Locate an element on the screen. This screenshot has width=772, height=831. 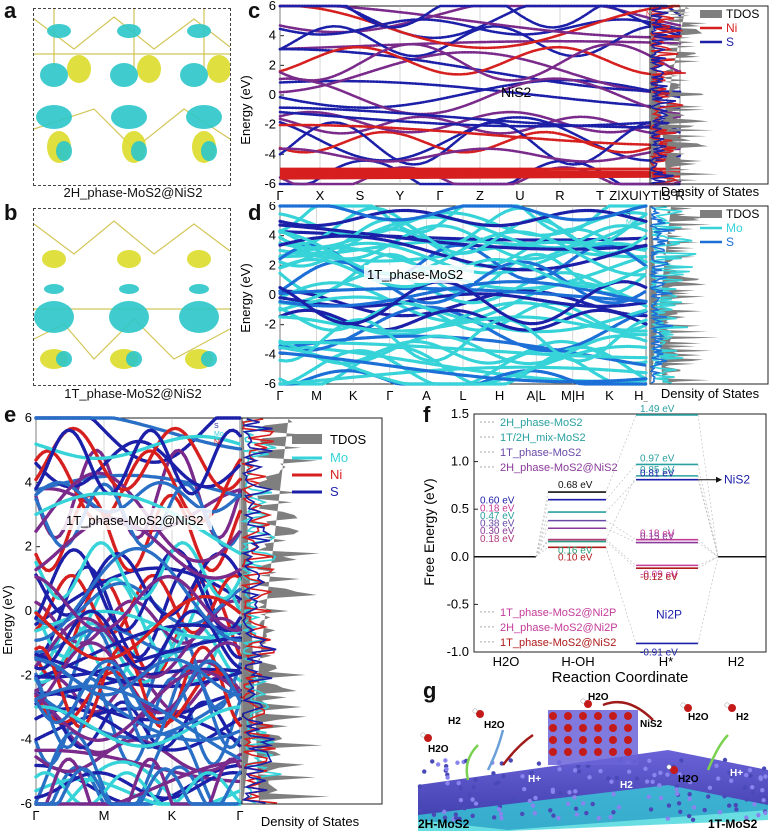
kpoint-label: U is located at coordinates (519, 194).